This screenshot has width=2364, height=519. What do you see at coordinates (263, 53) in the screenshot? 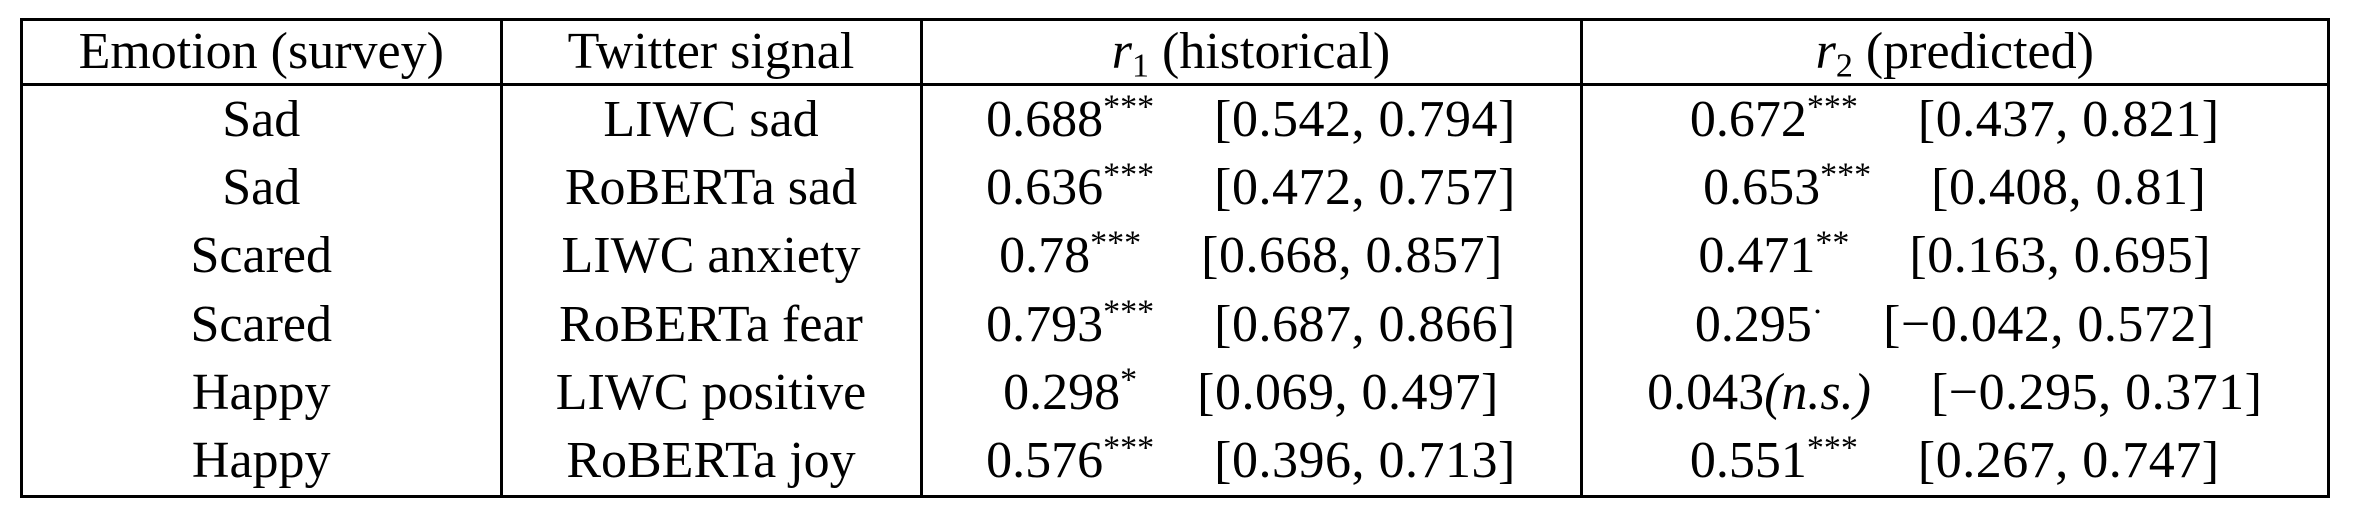
I see `header-emotion: Emotion (survey)` at bounding box center [263, 53].